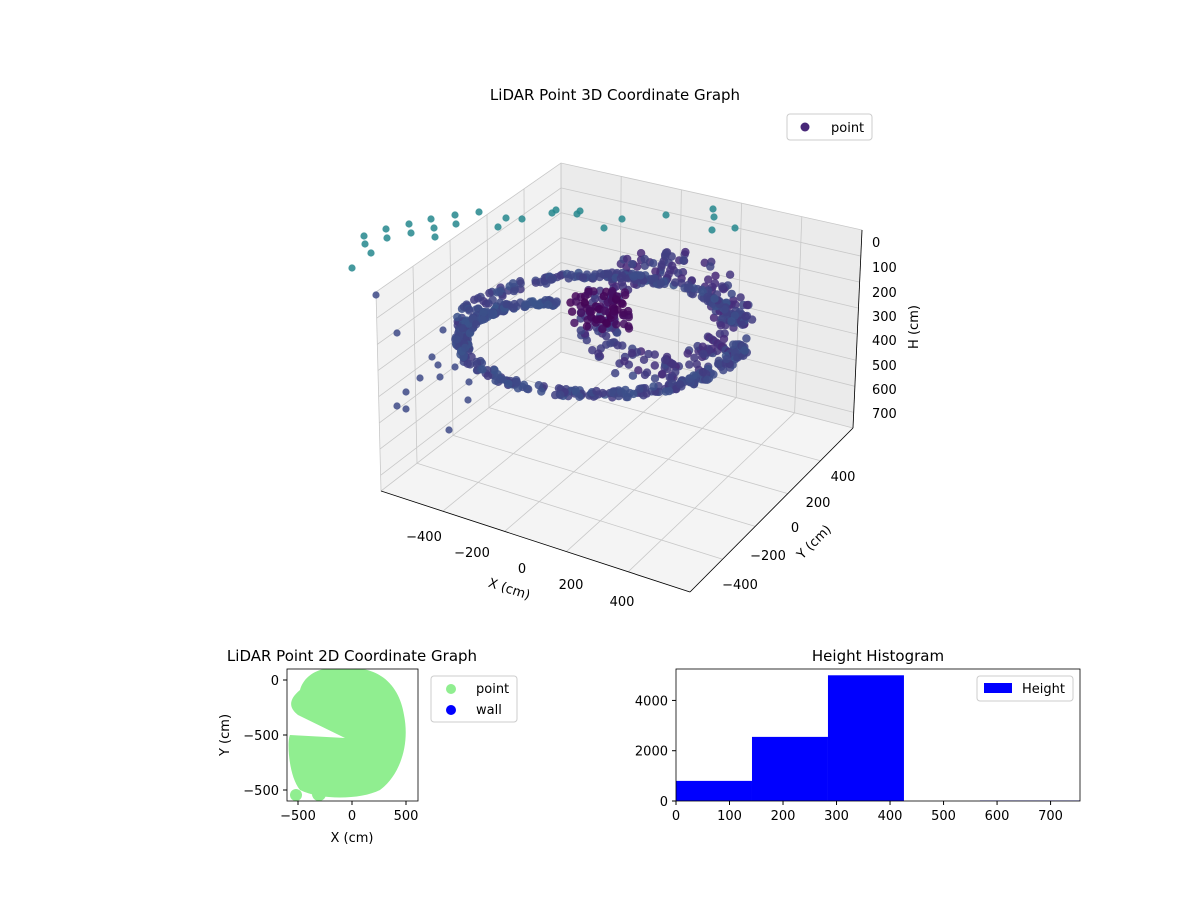  Describe the element at coordinates (857, 329) in the screenshot. I see `z-axis-line` at that location.